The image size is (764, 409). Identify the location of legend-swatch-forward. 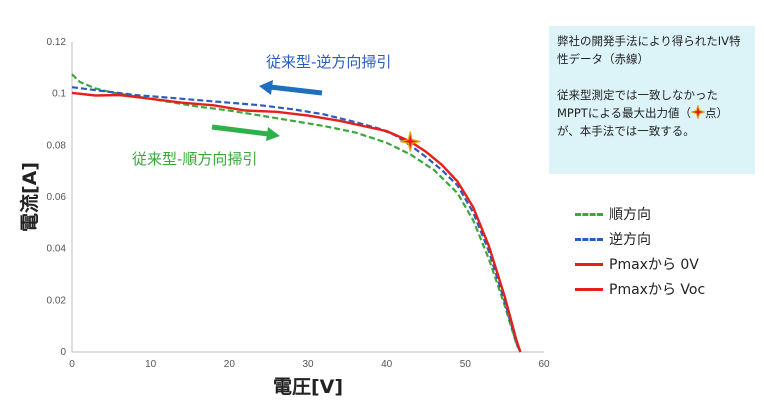
(589, 214).